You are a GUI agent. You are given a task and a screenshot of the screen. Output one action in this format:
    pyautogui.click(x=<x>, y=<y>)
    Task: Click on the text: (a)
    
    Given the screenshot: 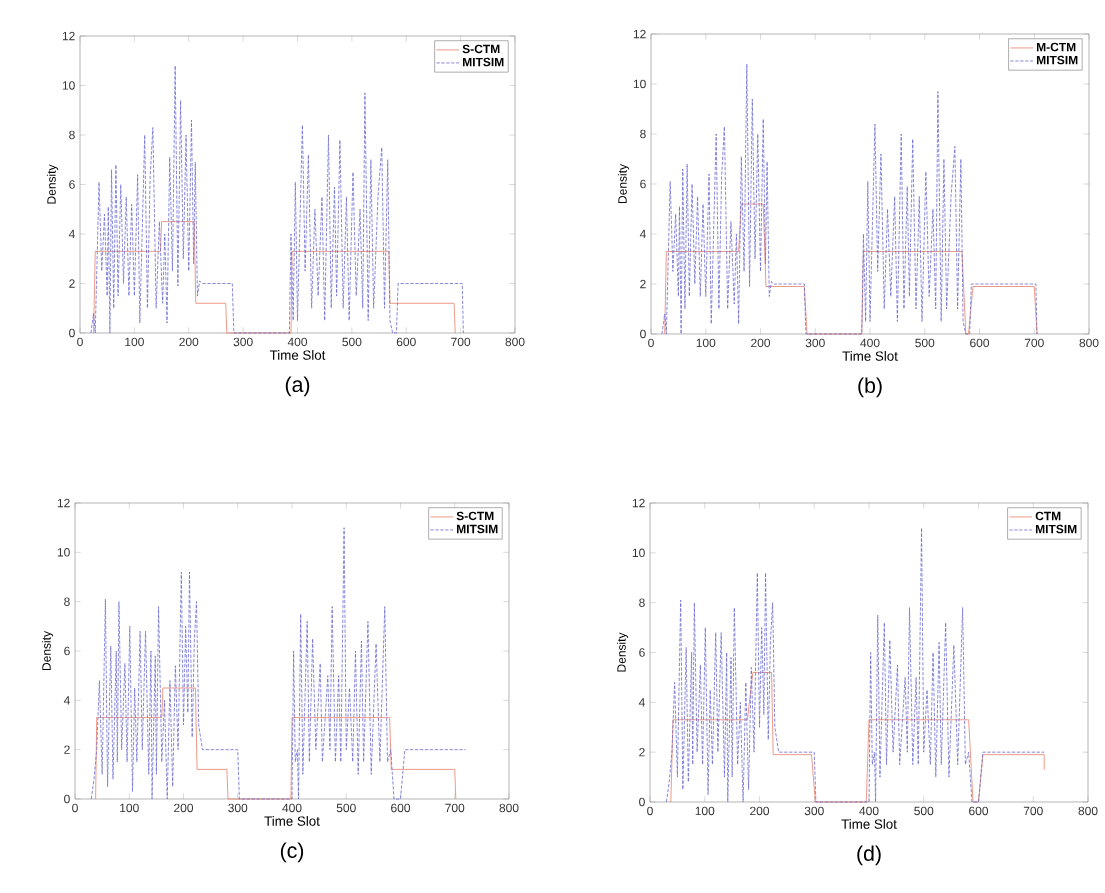 What is the action you would take?
    pyautogui.click(x=297, y=386)
    